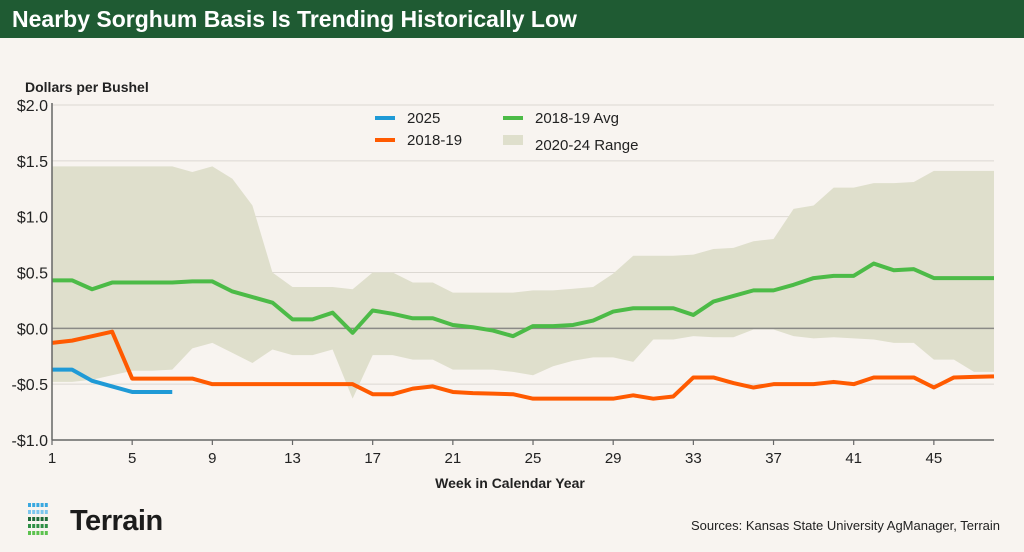 The width and height of the screenshot is (1024, 552). What do you see at coordinates (453, 458) in the screenshot?
I see `x-tick-label: 21` at bounding box center [453, 458].